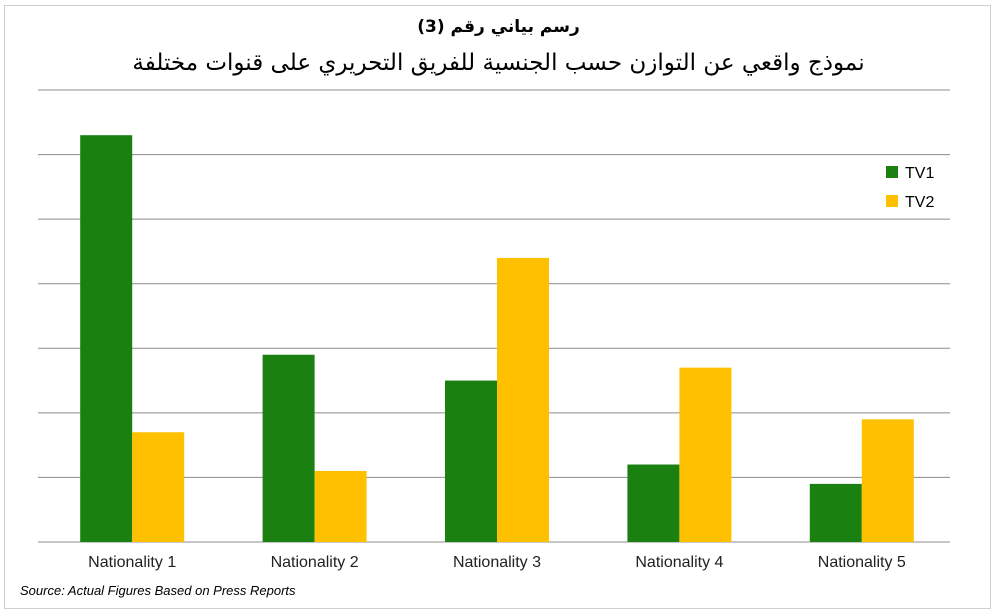 The image size is (997, 615). What do you see at coordinates (862, 562) in the screenshot?
I see `x-tick-label: Nationality 5` at bounding box center [862, 562].